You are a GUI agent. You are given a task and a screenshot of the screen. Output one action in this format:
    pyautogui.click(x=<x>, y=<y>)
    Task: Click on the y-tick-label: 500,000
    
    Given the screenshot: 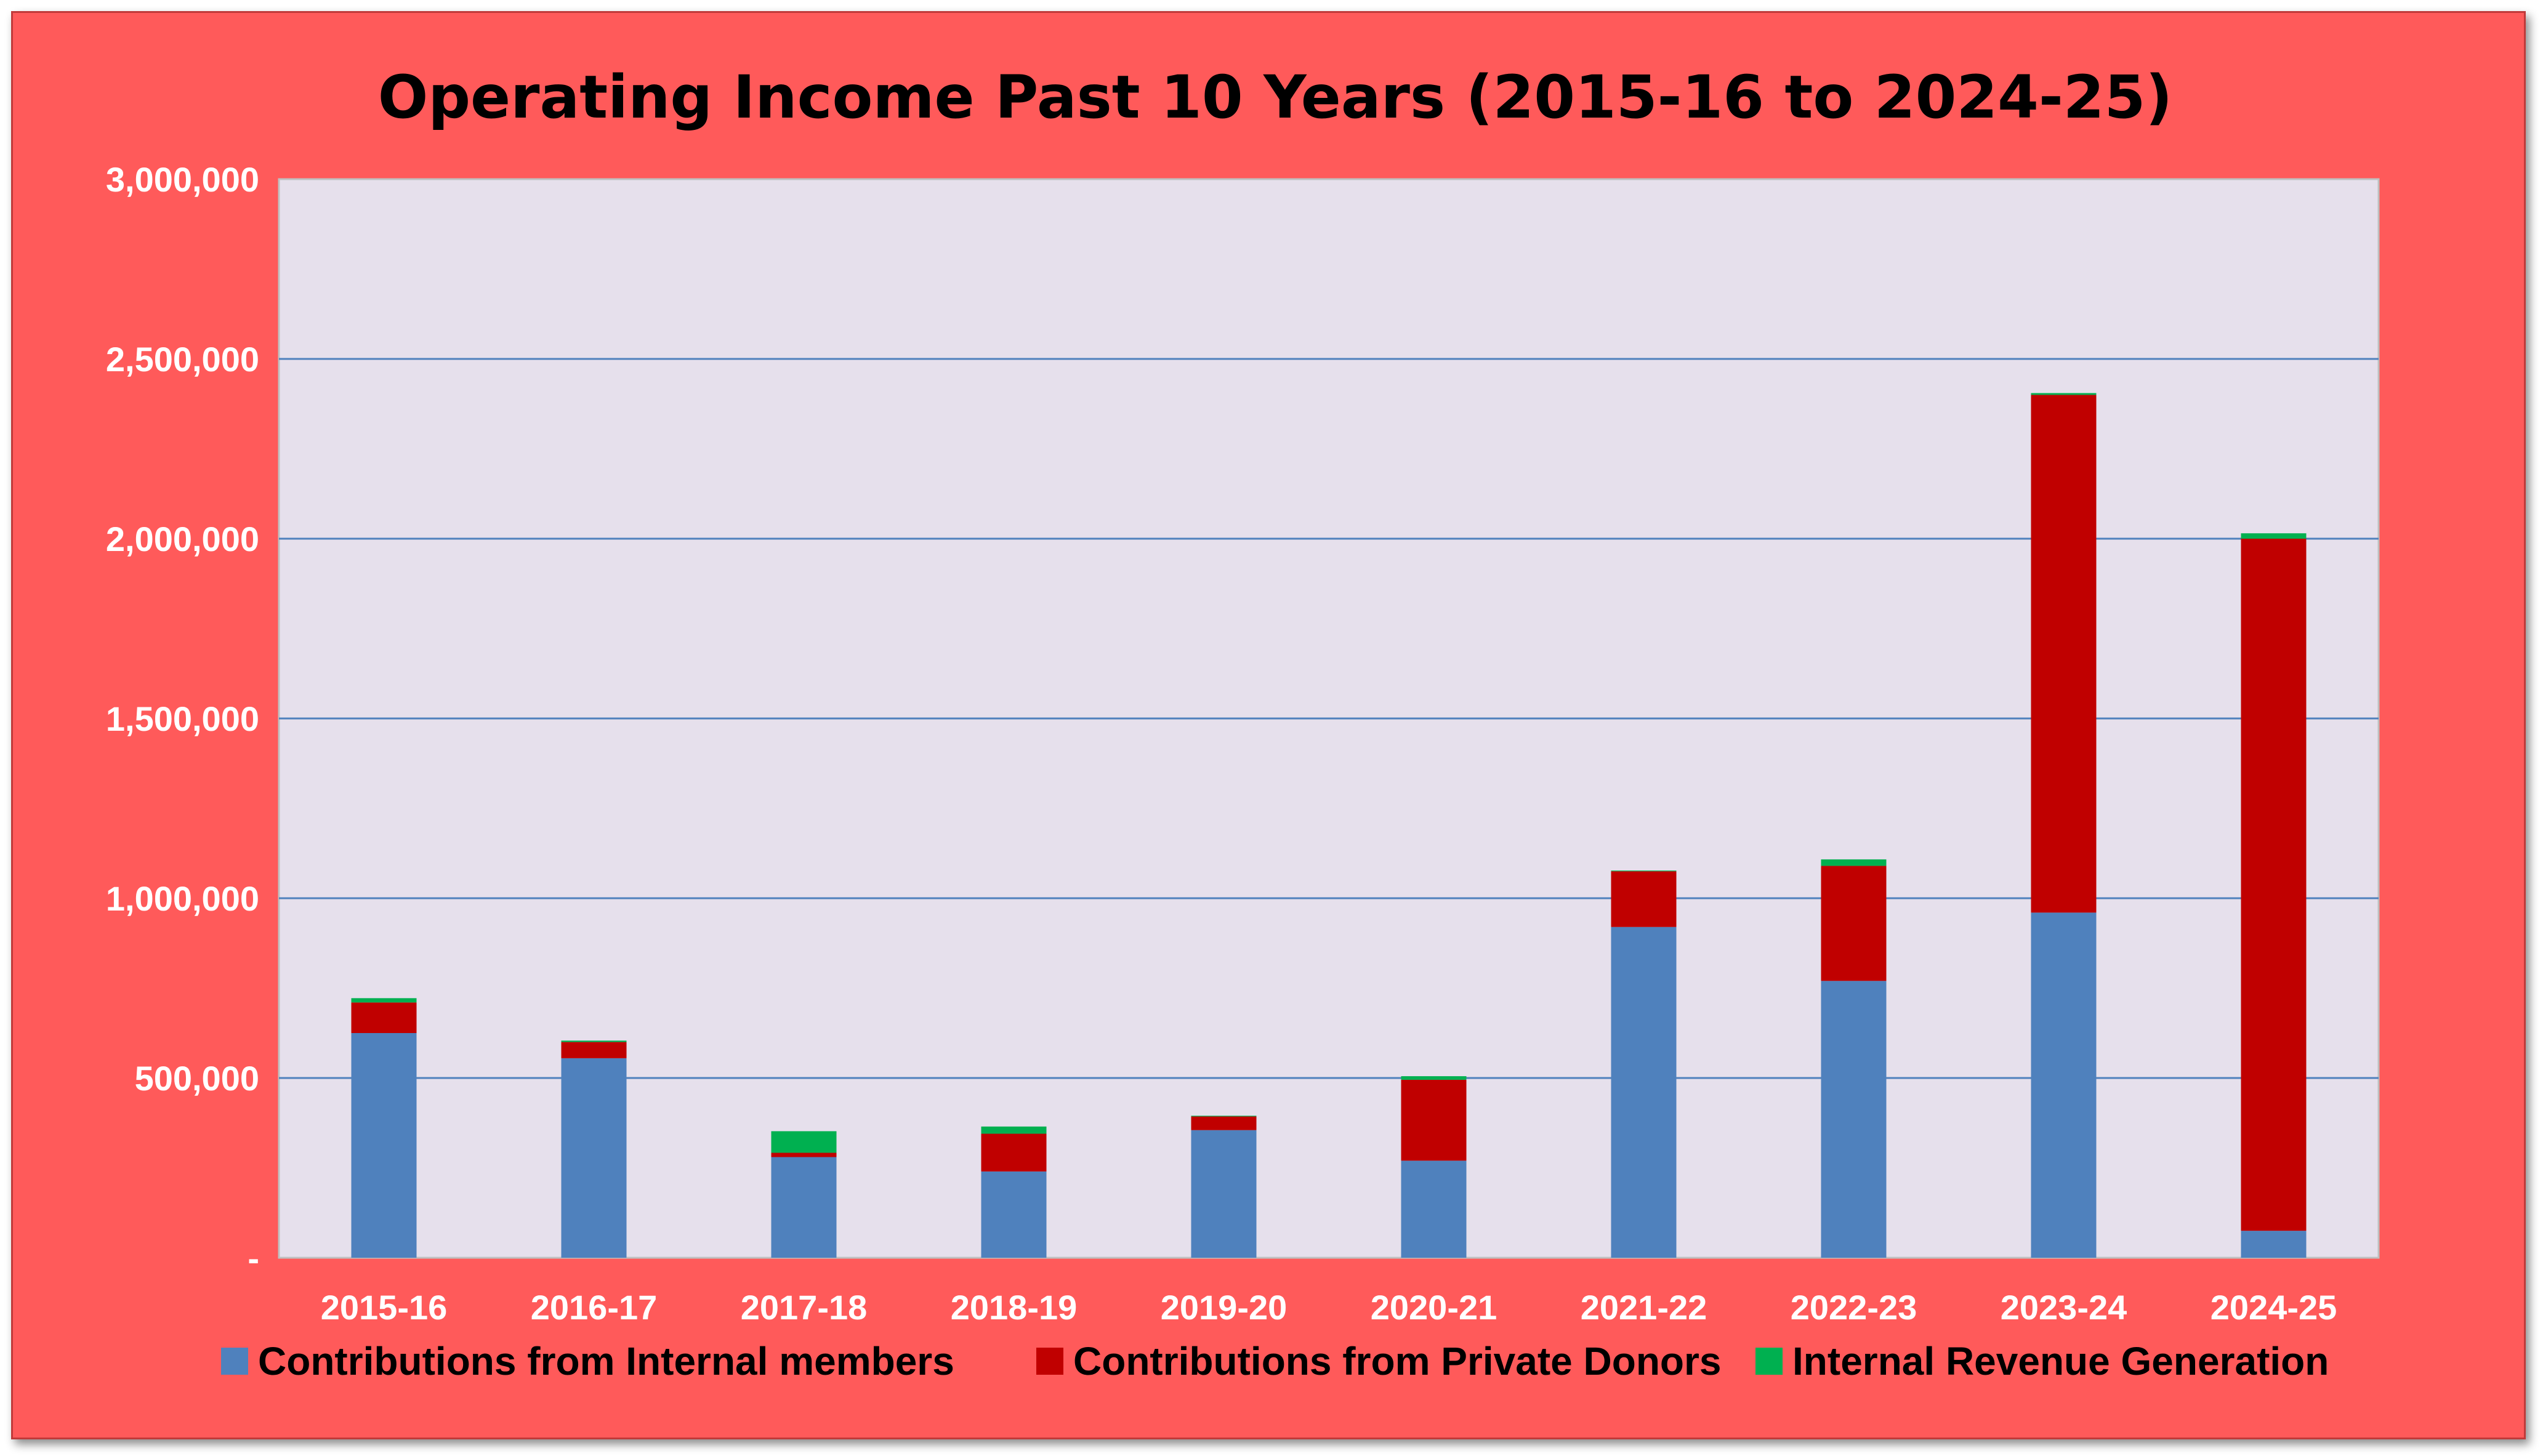 What is the action you would take?
    pyautogui.click(x=197, y=1078)
    